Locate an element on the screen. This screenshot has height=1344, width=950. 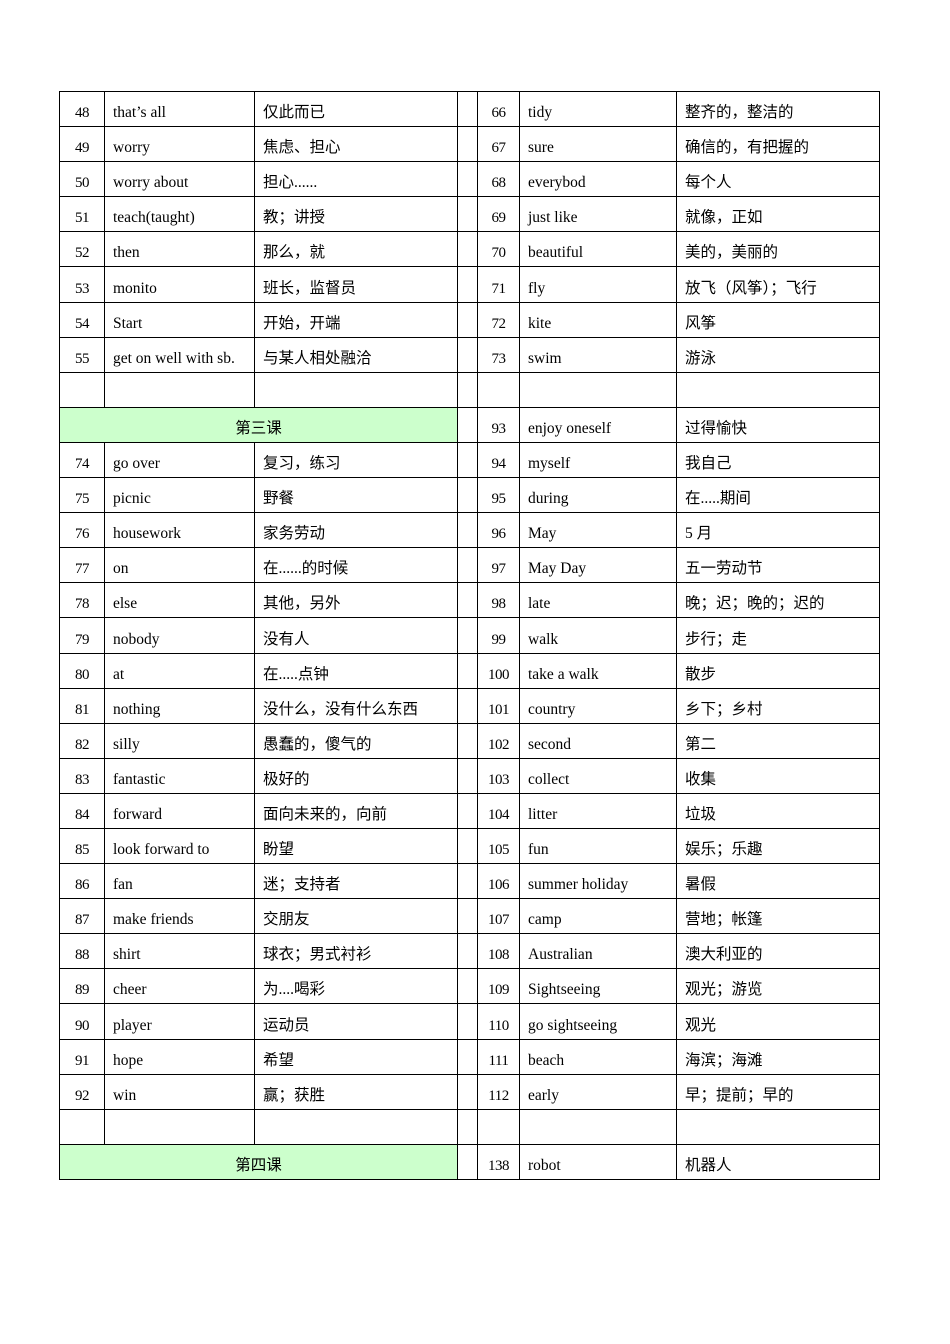
entry-meaning: 晚；迟；晚的；迟的 is located at coordinates (778, 600).